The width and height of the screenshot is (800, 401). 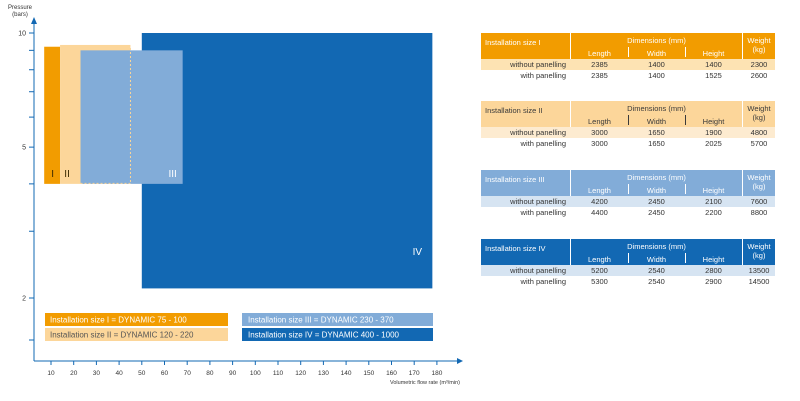 What do you see at coordinates (20, 8) in the screenshot?
I see `y-axis-label-line-1: Pressure` at bounding box center [20, 8].